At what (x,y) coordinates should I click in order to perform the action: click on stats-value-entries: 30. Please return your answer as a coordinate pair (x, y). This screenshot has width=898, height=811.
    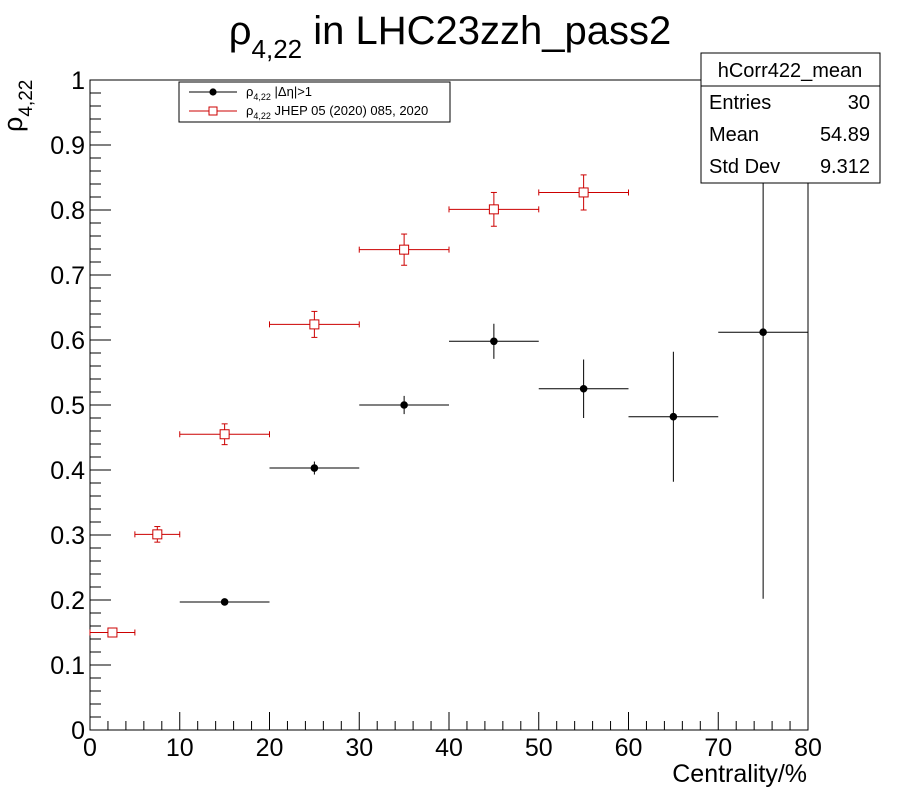
    Looking at the image, I should click on (859, 103).